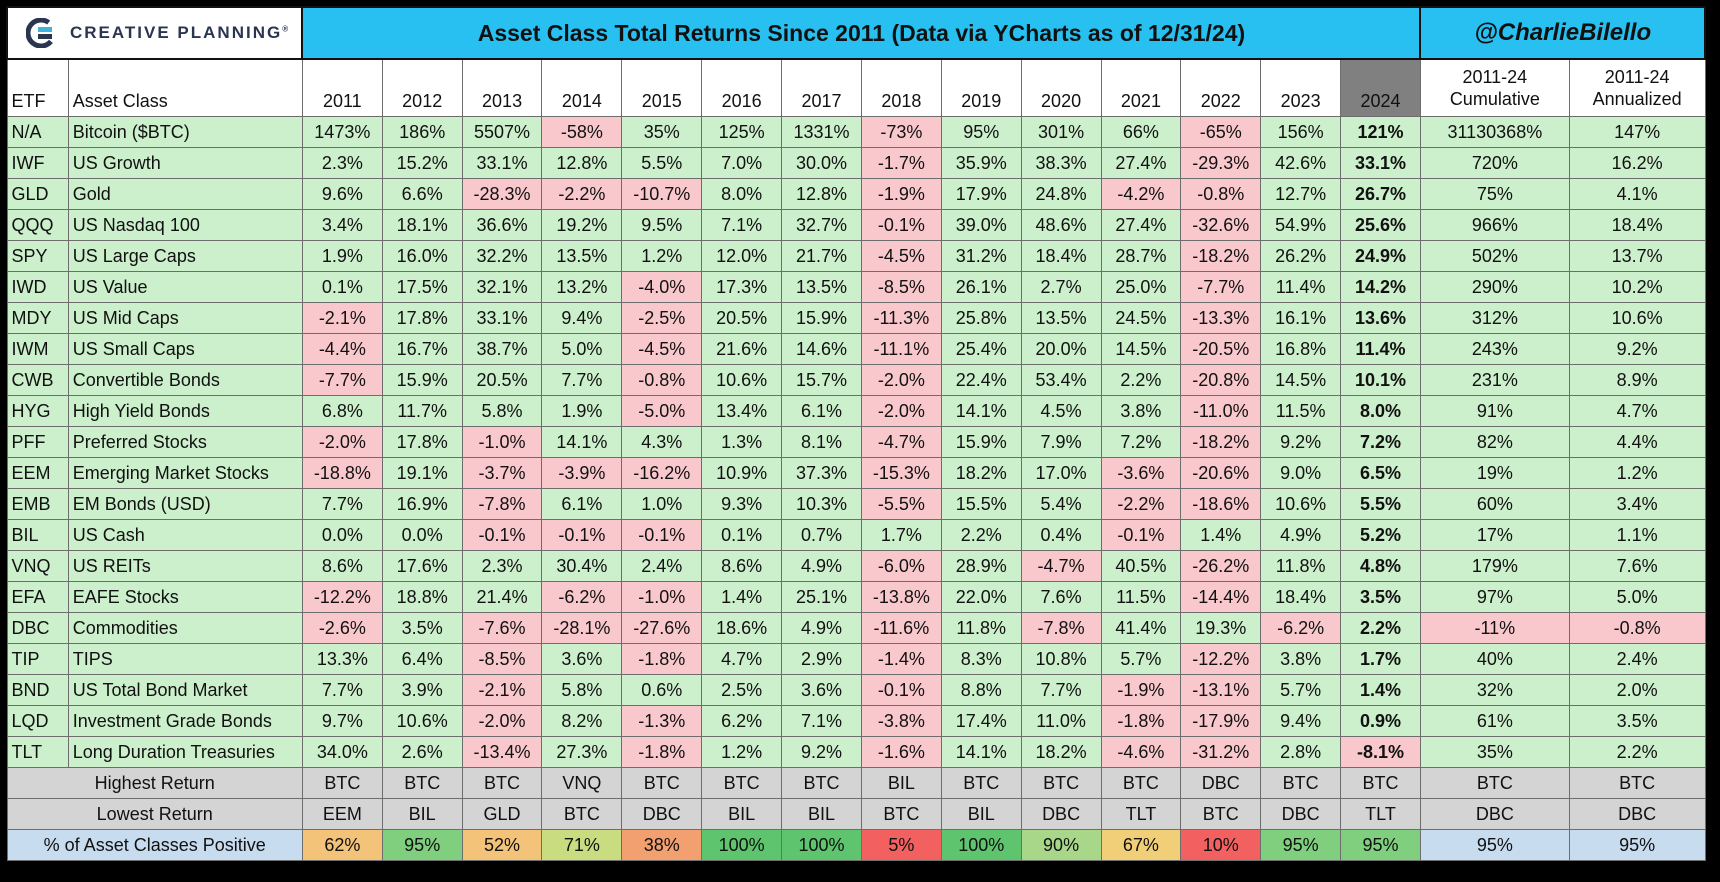  I want to click on lowest-return-row-cell: BIL, so click(981, 814).